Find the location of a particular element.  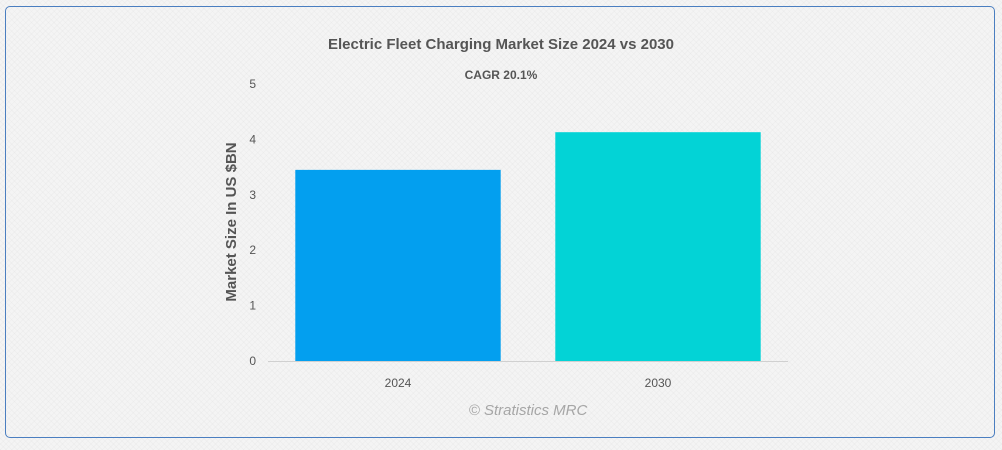

y-axis-ticks: 0 1 2 3 4 5 is located at coordinates (252, 222).